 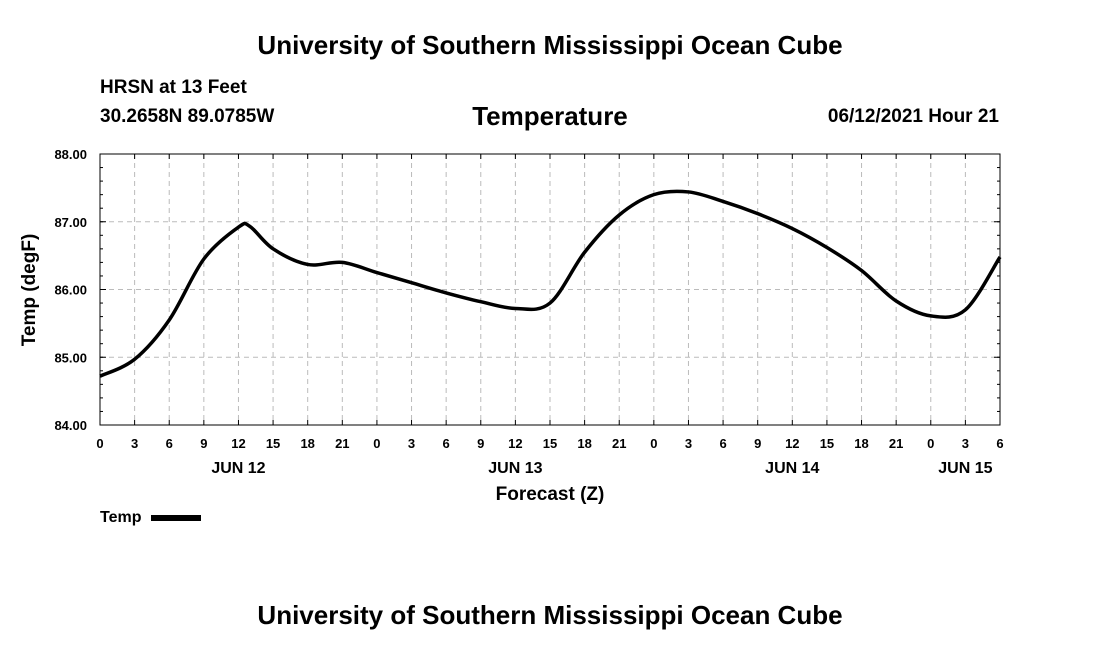 I want to click on station-coordinates: 30.2658N 89.0785W, so click(x=187, y=116).